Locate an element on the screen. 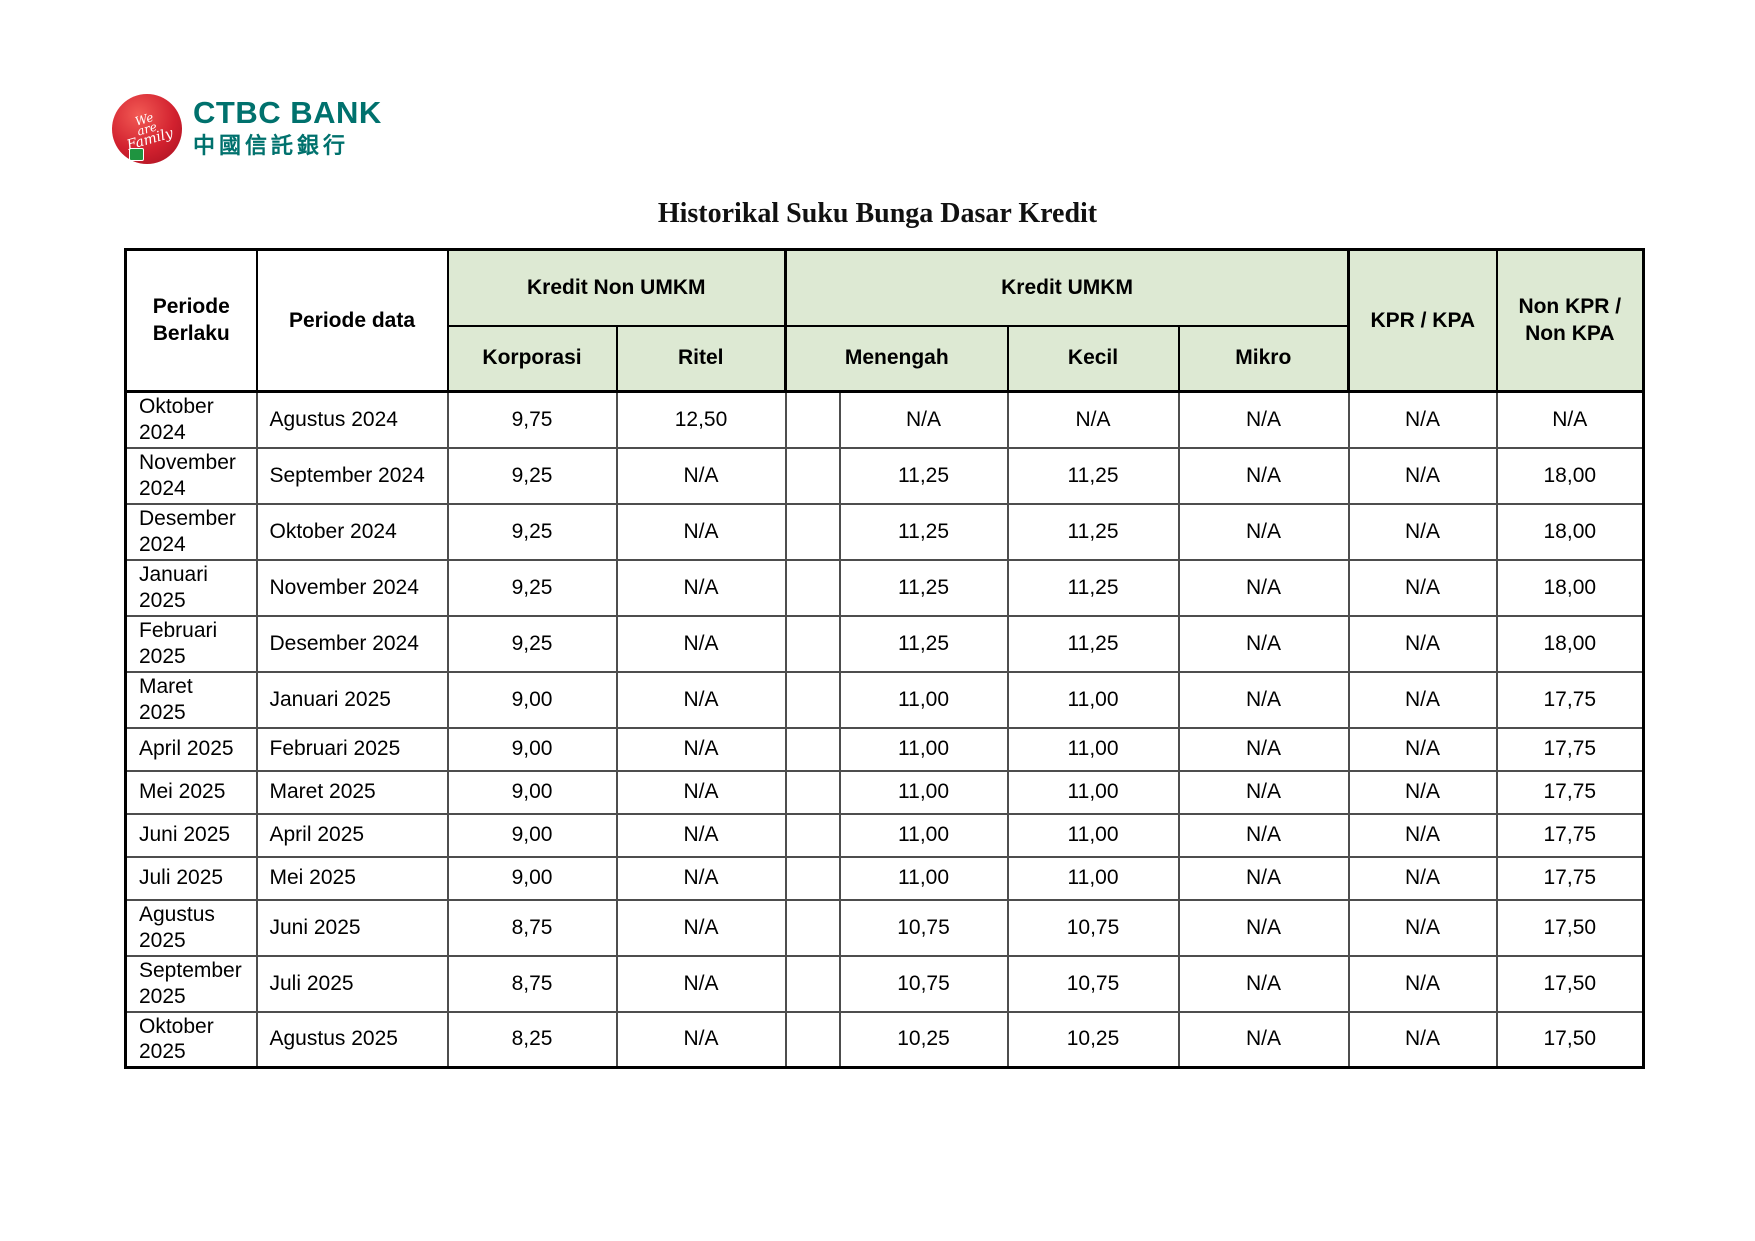 This screenshot has height=1241, width=1755. bank-name: CTBC BANK is located at coordinates (287, 112).